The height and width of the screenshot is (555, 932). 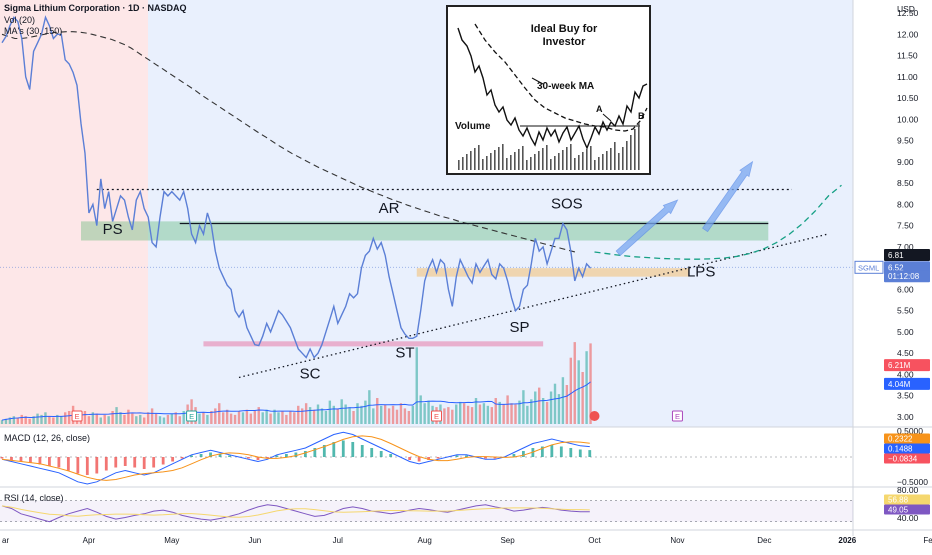 I want to click on indicator-volume: Vol (20), so click(x=19, y=20).